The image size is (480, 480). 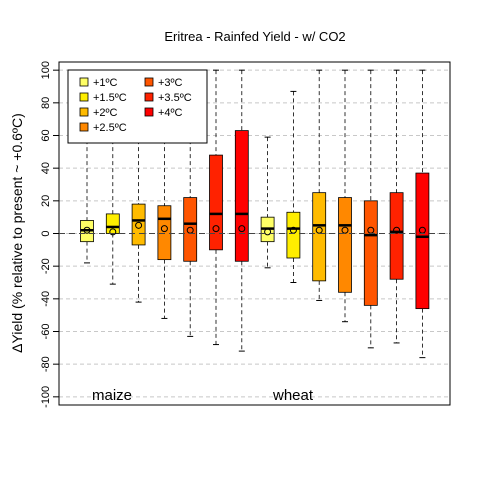 I want to click on y-tick-label: 60, so click(x=46, y=135).